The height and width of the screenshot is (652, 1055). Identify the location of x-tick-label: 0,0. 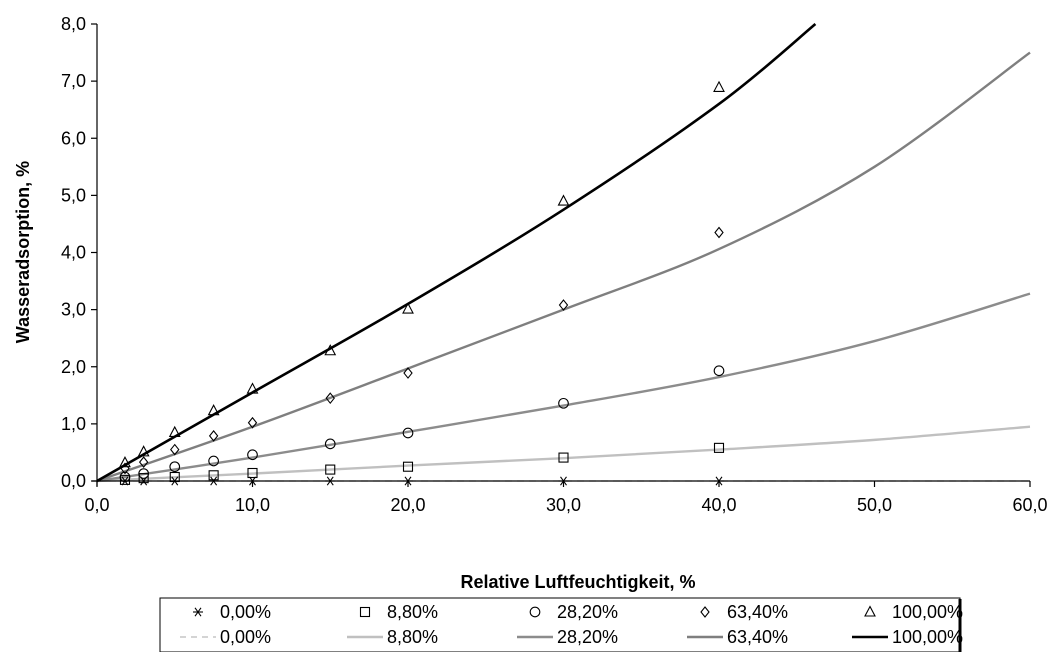
(96, 505).